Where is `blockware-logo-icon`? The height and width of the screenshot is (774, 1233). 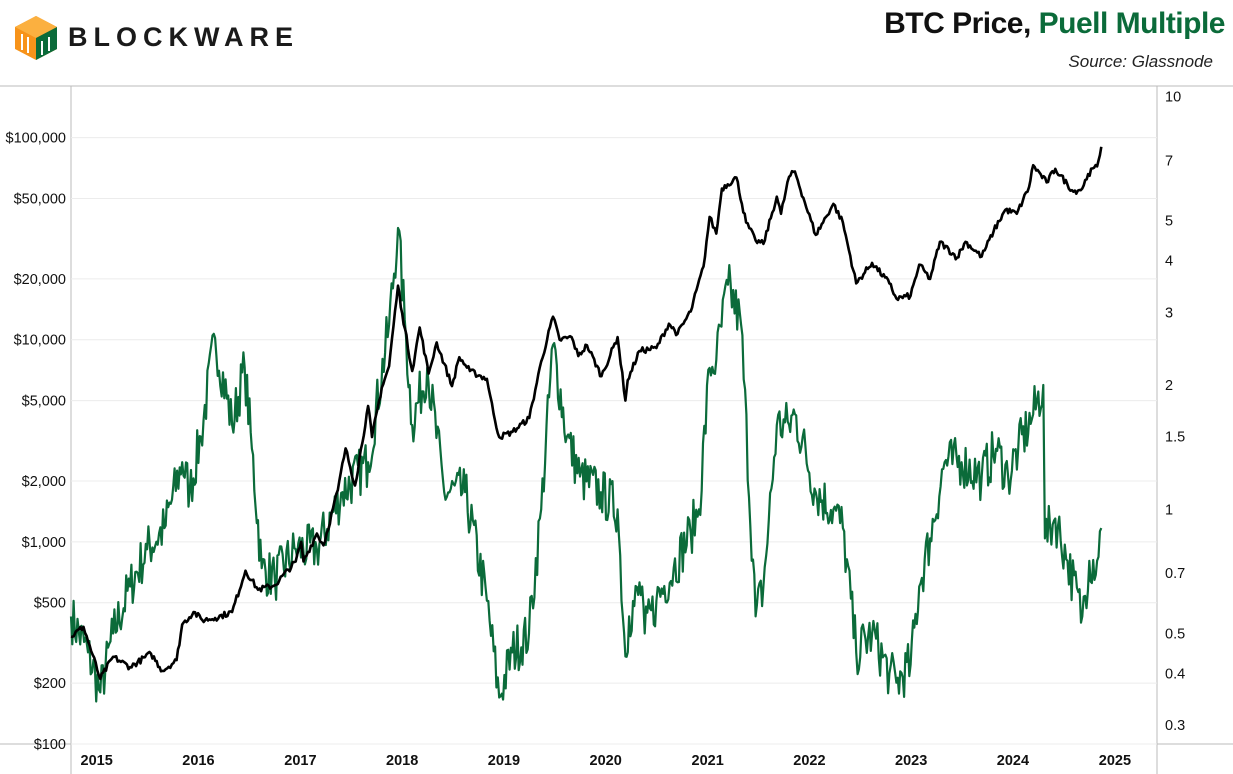 blockware-logo-icon is located at coordinates (36, 38).